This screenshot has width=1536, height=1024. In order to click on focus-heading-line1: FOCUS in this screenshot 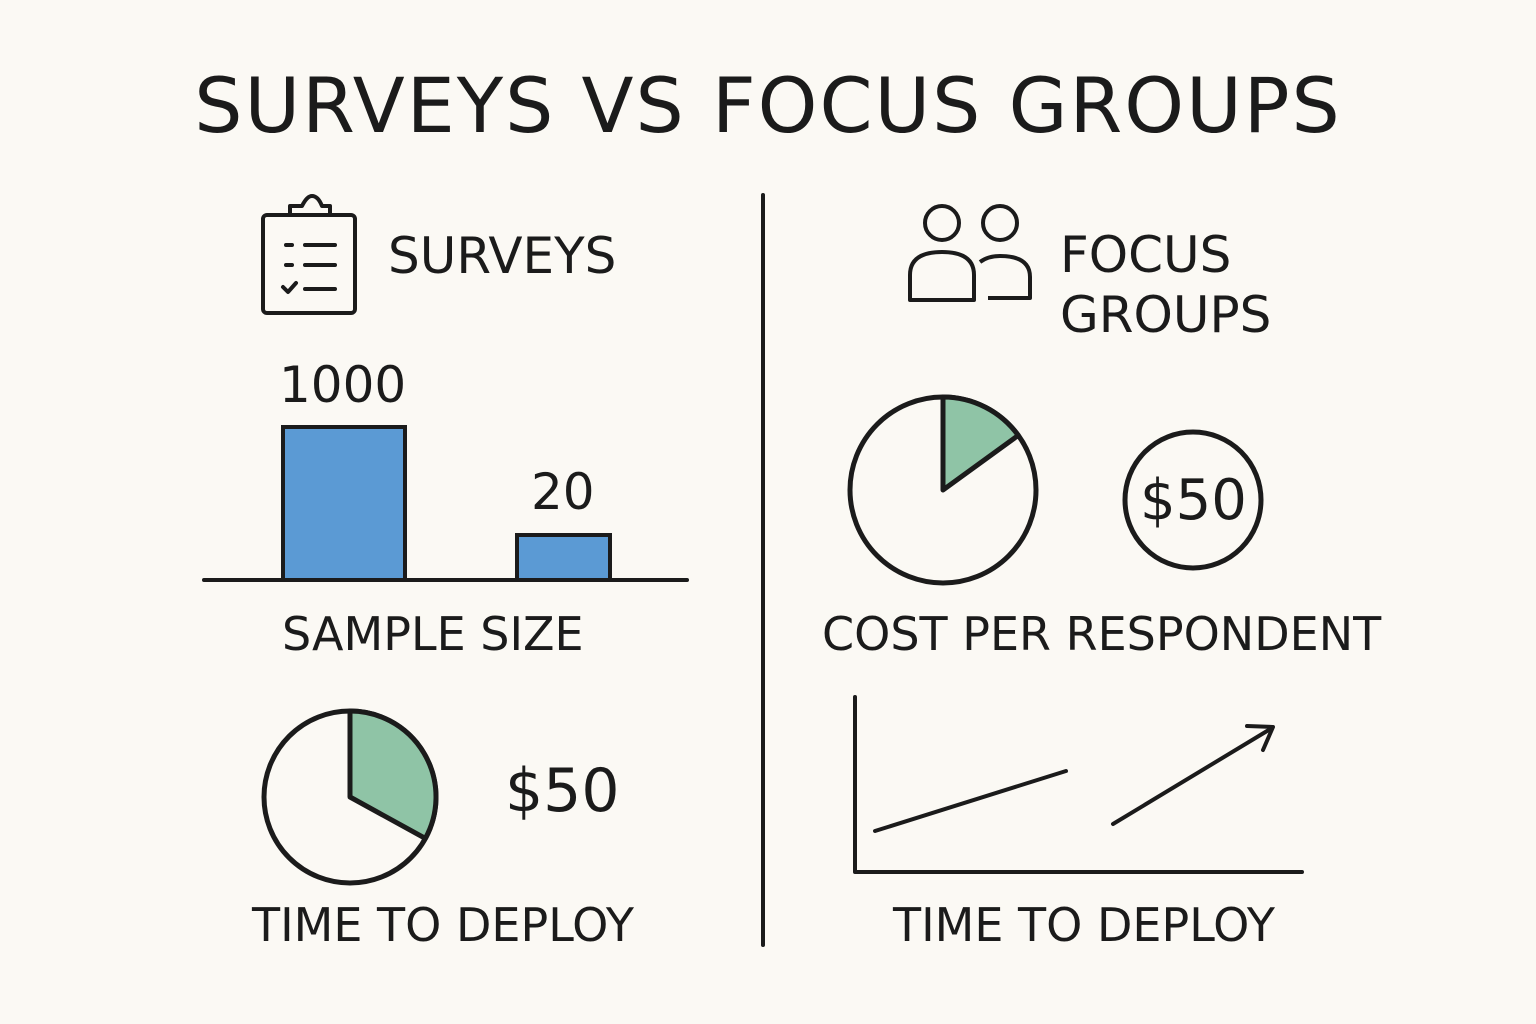, I will do `click(1146, 255)`.